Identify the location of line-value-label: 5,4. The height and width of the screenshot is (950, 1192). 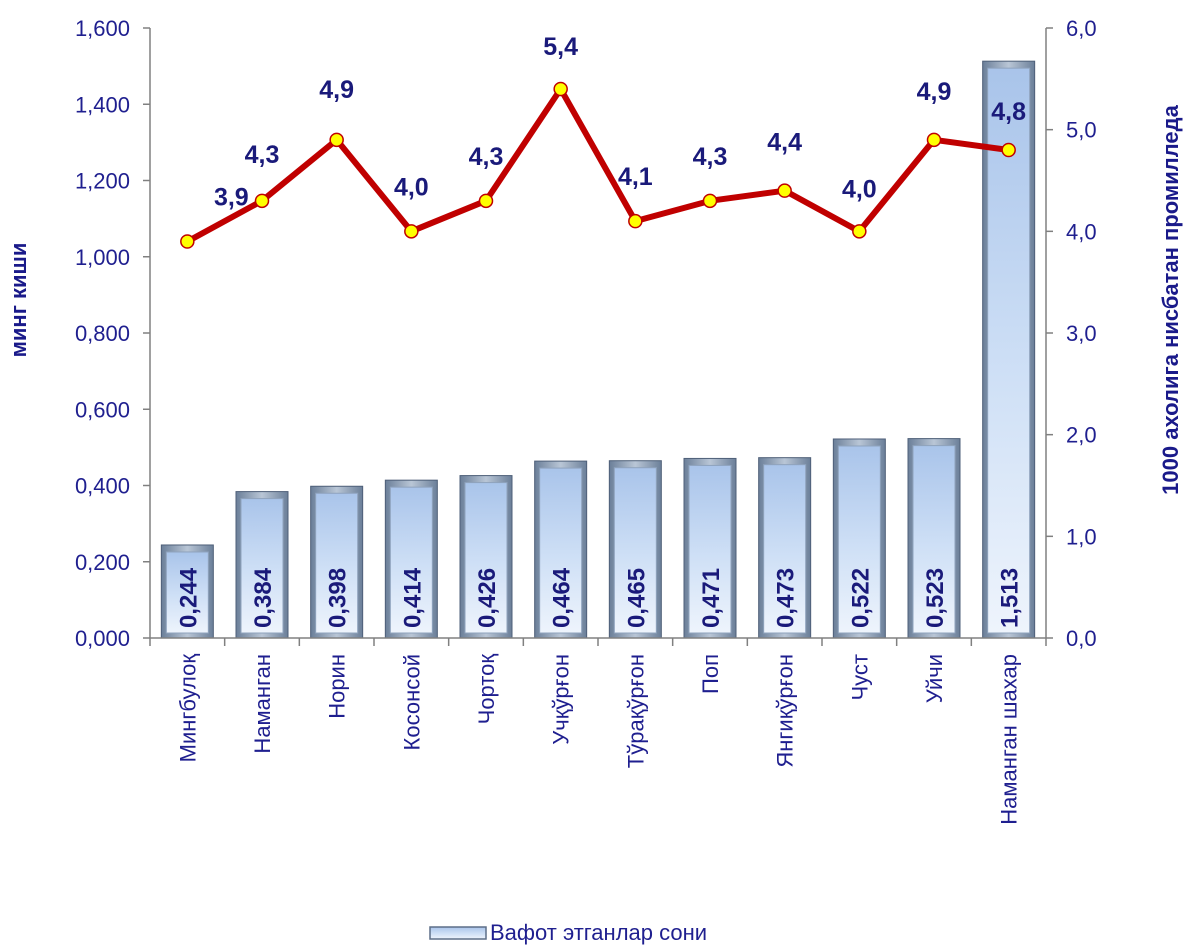
(560, 47).